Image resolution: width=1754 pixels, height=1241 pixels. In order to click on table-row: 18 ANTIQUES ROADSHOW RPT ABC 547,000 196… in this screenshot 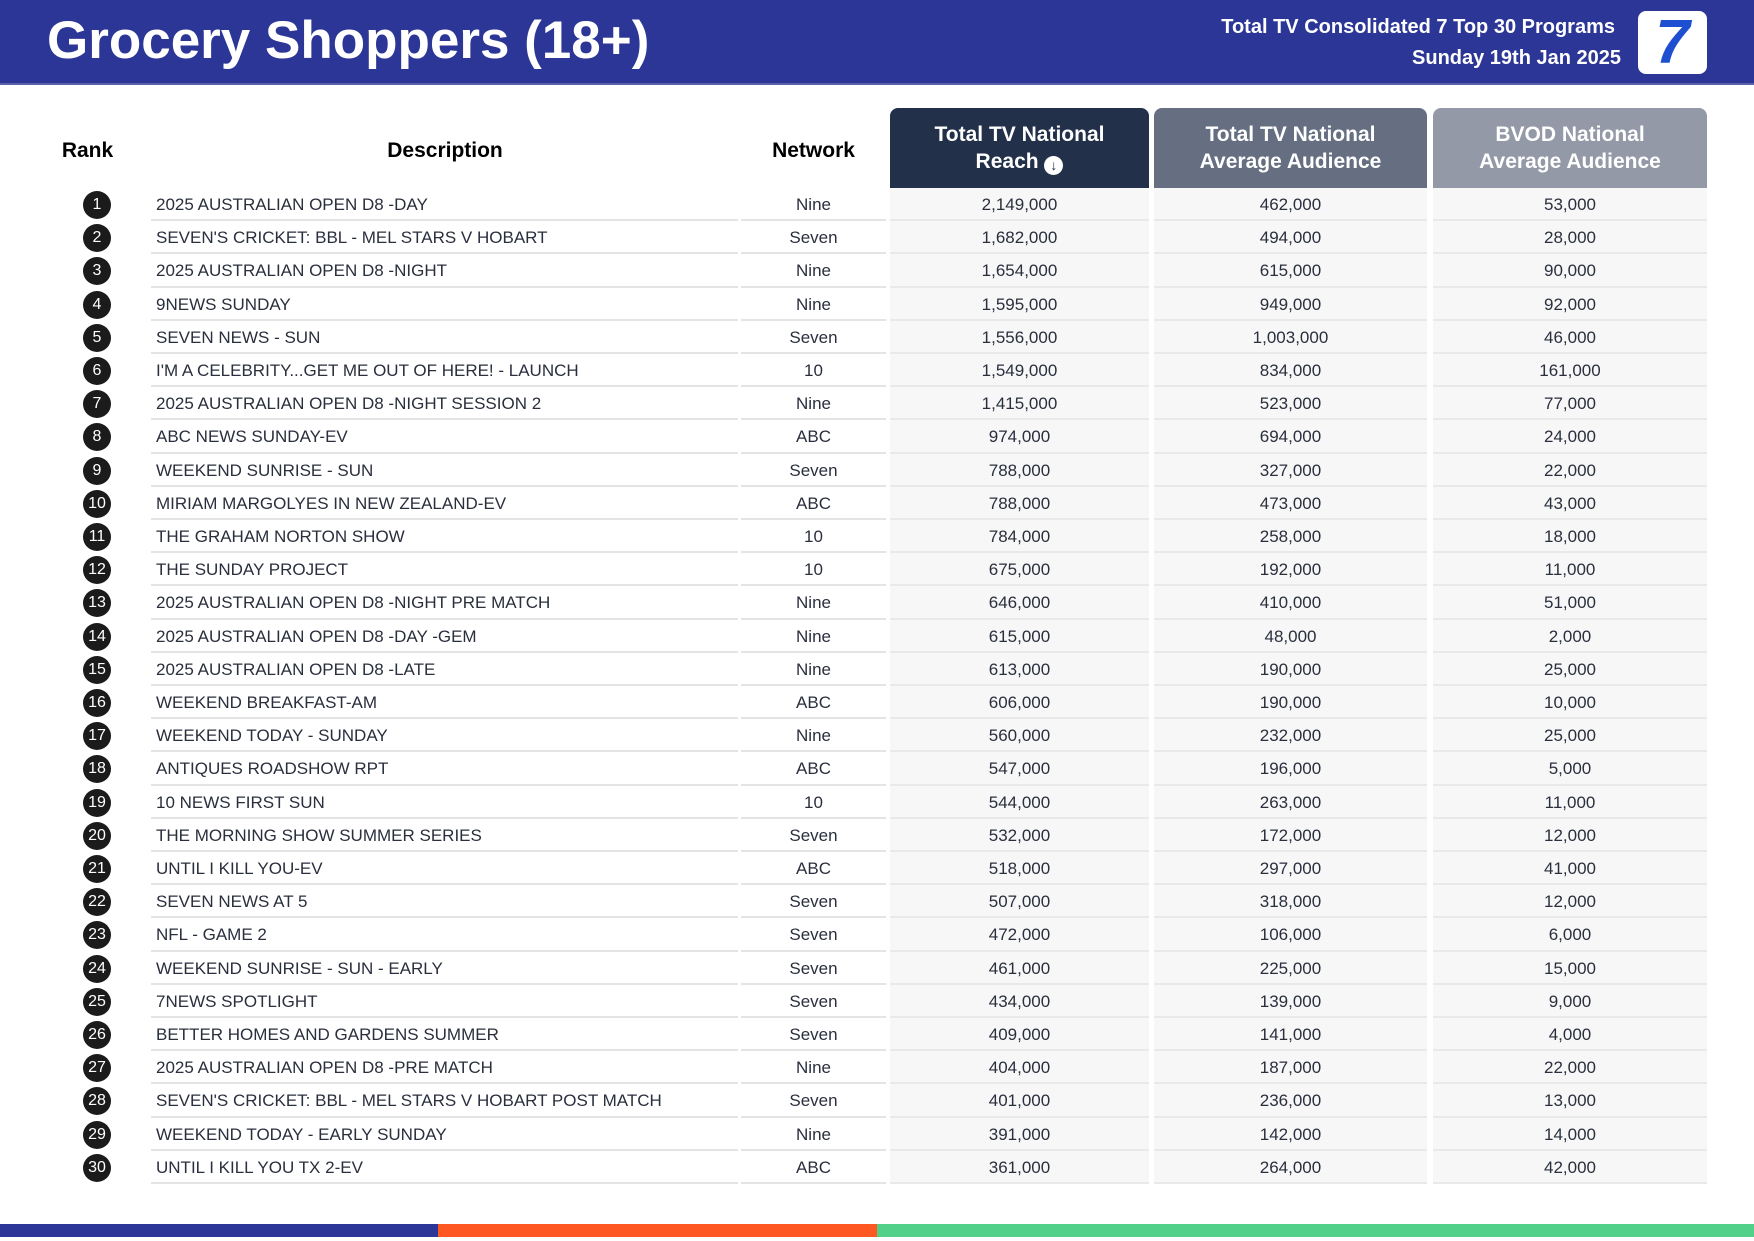, I will do `click(877, 769)`.